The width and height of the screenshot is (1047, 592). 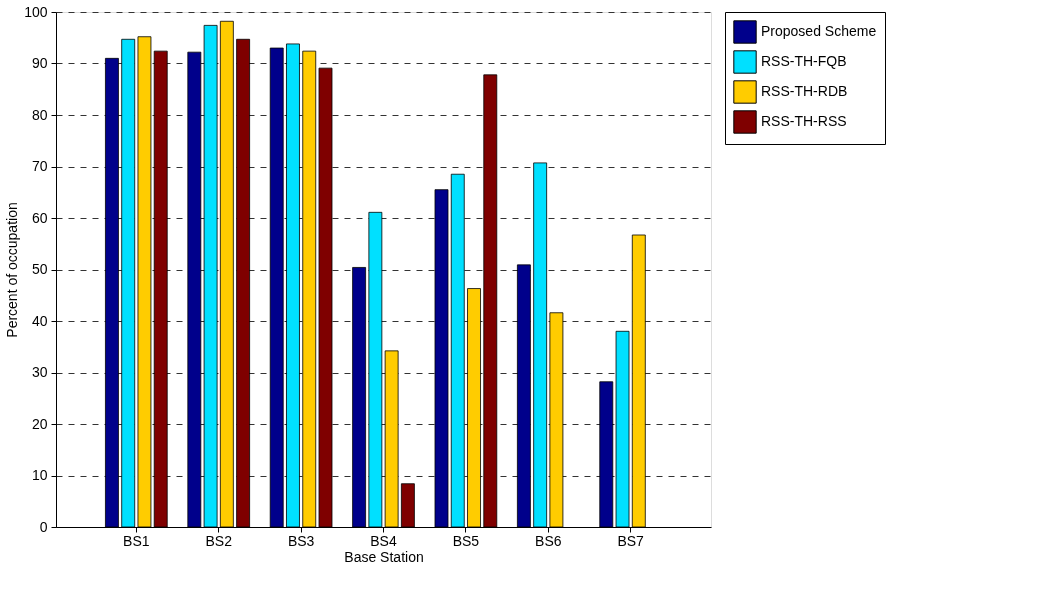 What do you see at coordinates (39, 423) in the screenshot?
I see `y-tick-label: 20` at bounding box center [39, 423].